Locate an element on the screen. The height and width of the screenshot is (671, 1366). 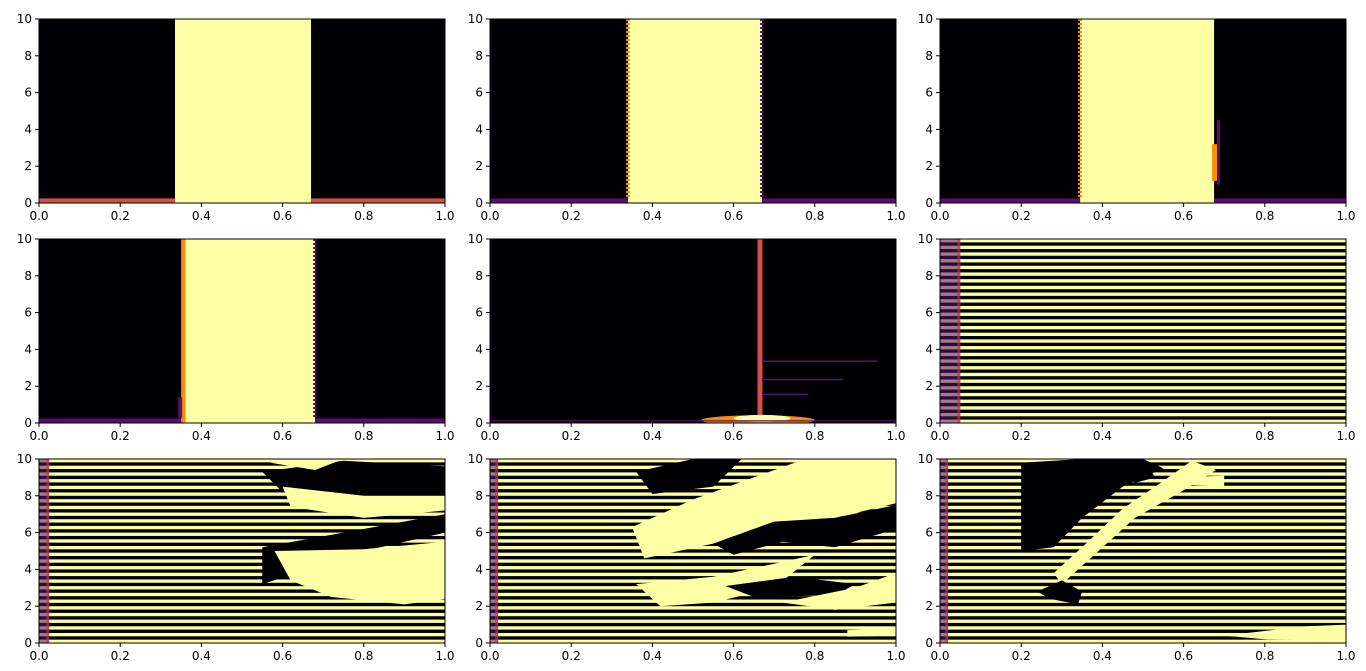
y-tick-label: 10 is located at coordinates (475, 19).